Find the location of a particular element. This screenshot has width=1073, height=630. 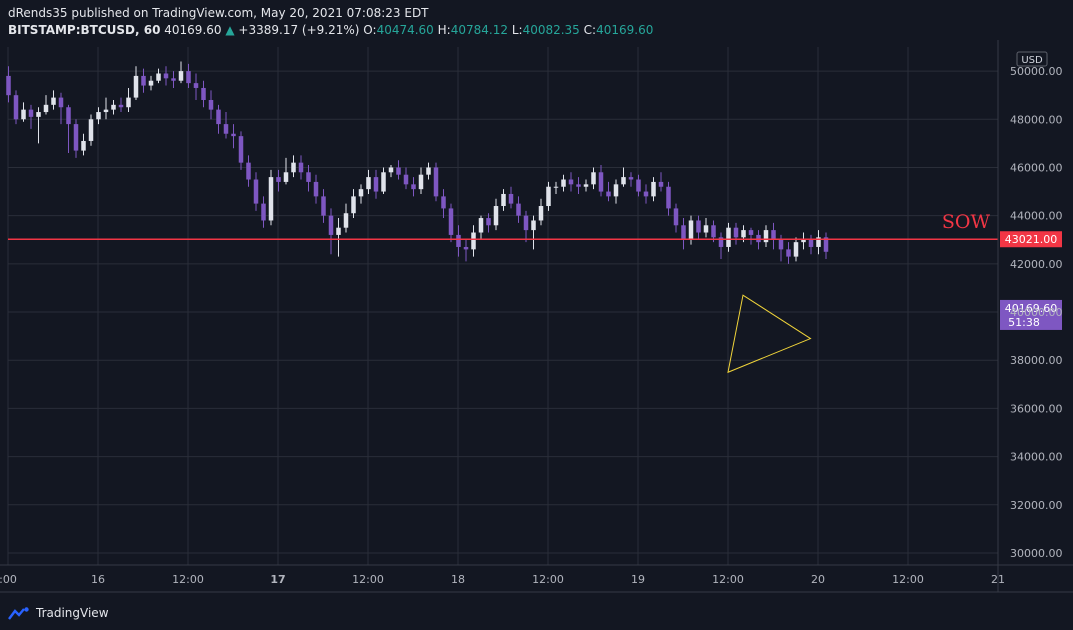

symbol-name: BITSTAMP:BTCUSD, 60 is located at coordinates (84, 30).